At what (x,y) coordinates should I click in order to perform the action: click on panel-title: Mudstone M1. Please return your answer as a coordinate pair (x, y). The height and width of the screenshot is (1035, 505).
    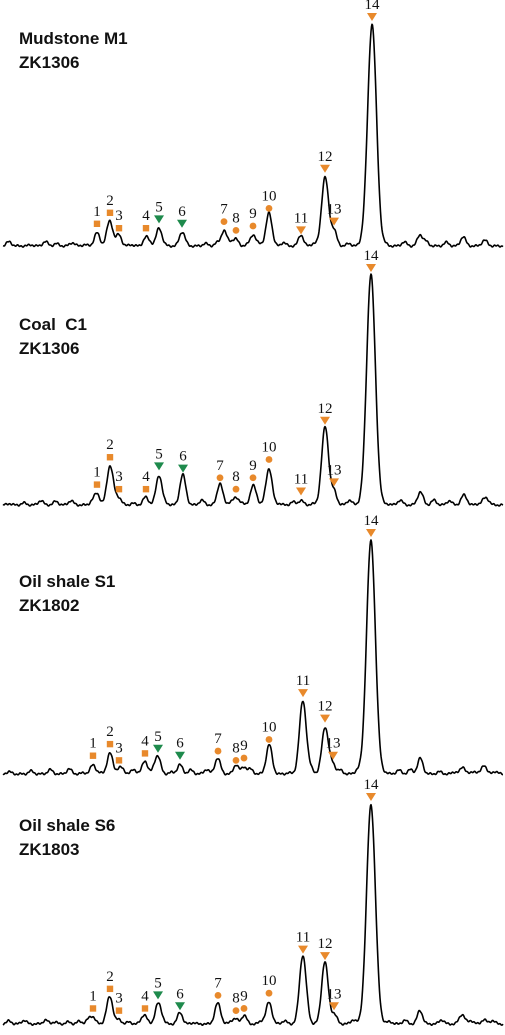
    Looking at the image, I should click on (73, 38).